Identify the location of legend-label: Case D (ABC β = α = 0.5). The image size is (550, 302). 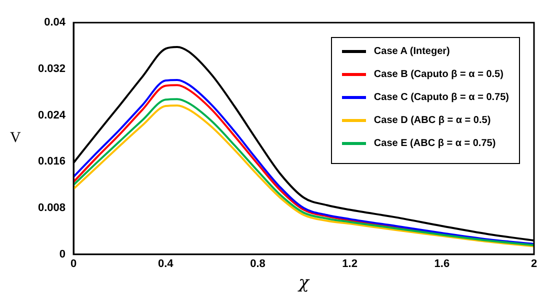
(432, 120).